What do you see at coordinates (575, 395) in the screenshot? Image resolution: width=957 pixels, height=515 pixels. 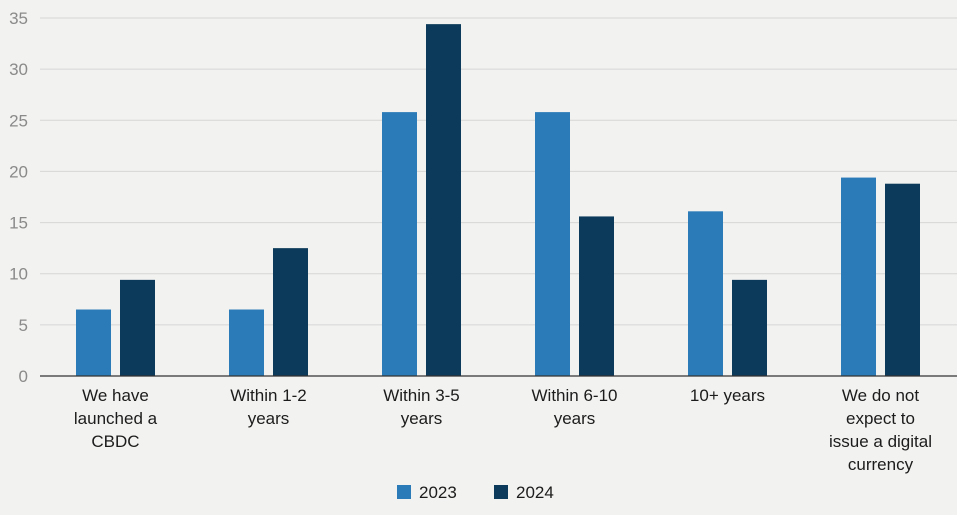 I see `category-label-line: Within 6-10` at bounding box center [575, 395].